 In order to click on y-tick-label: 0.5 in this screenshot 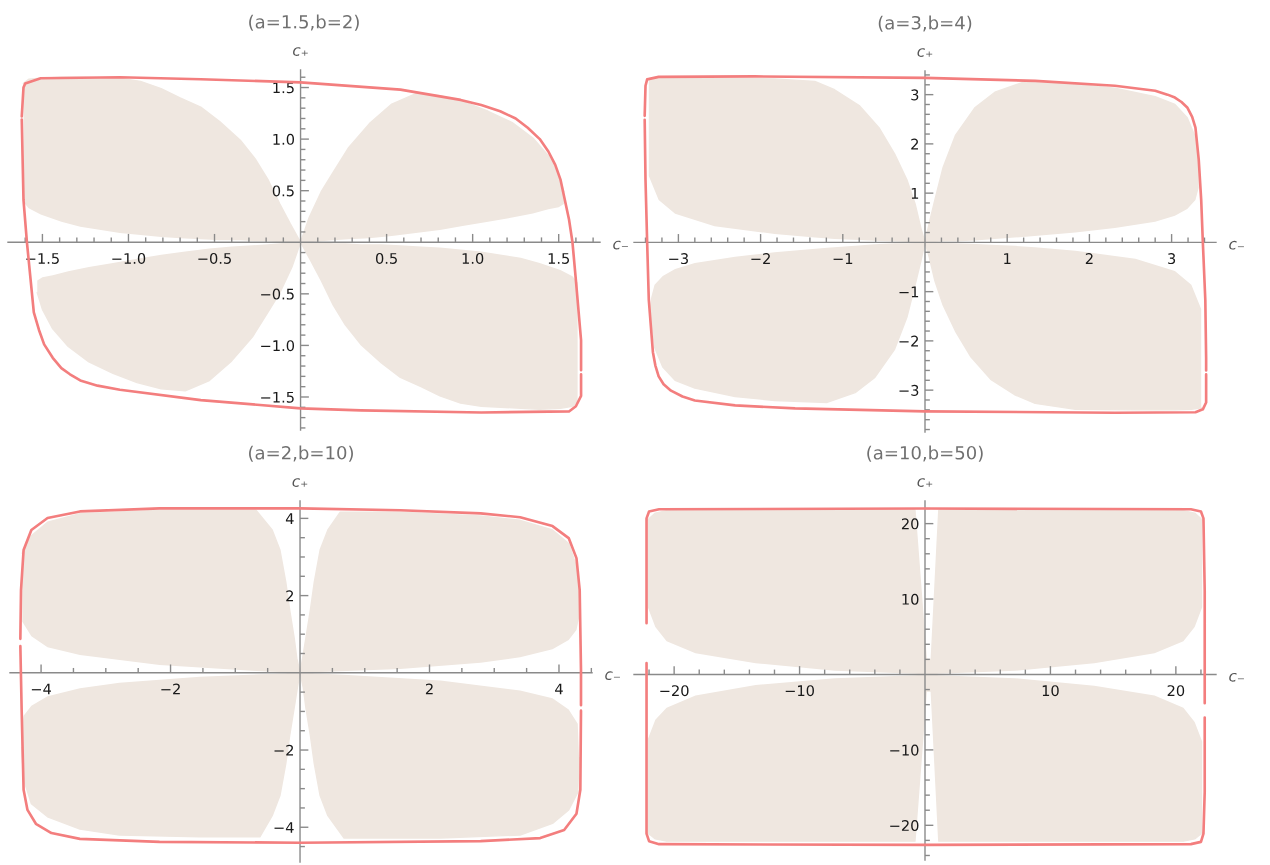, I will do `click(283, 191)`.